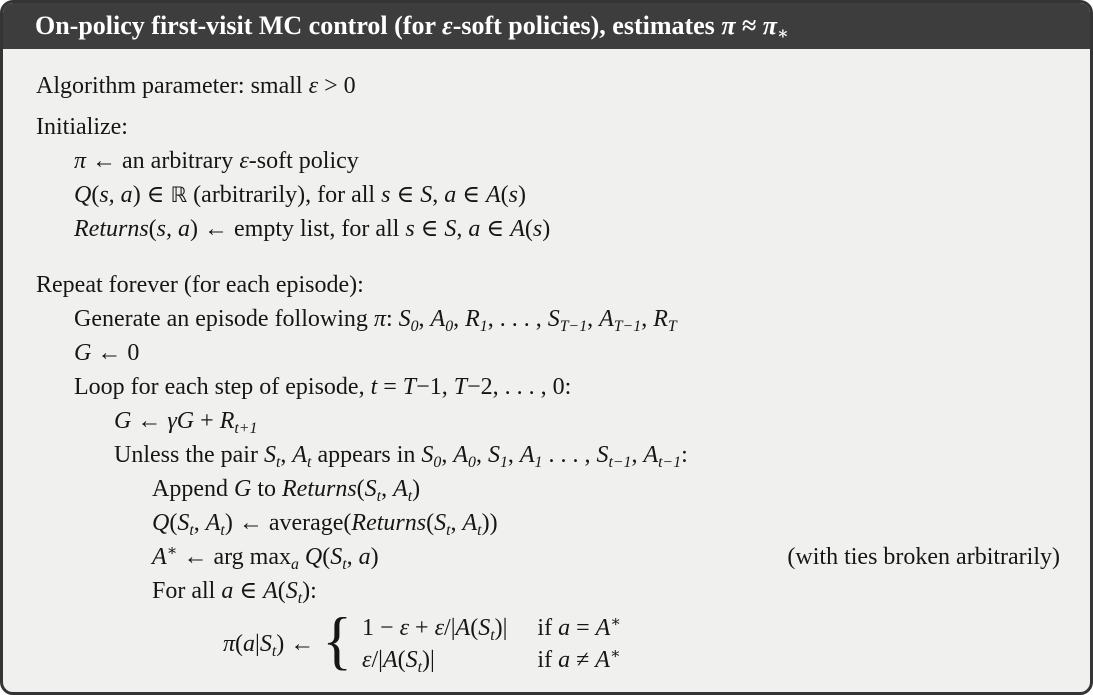  I want to click on text-segment: Unless the pair, so click(189, 455).